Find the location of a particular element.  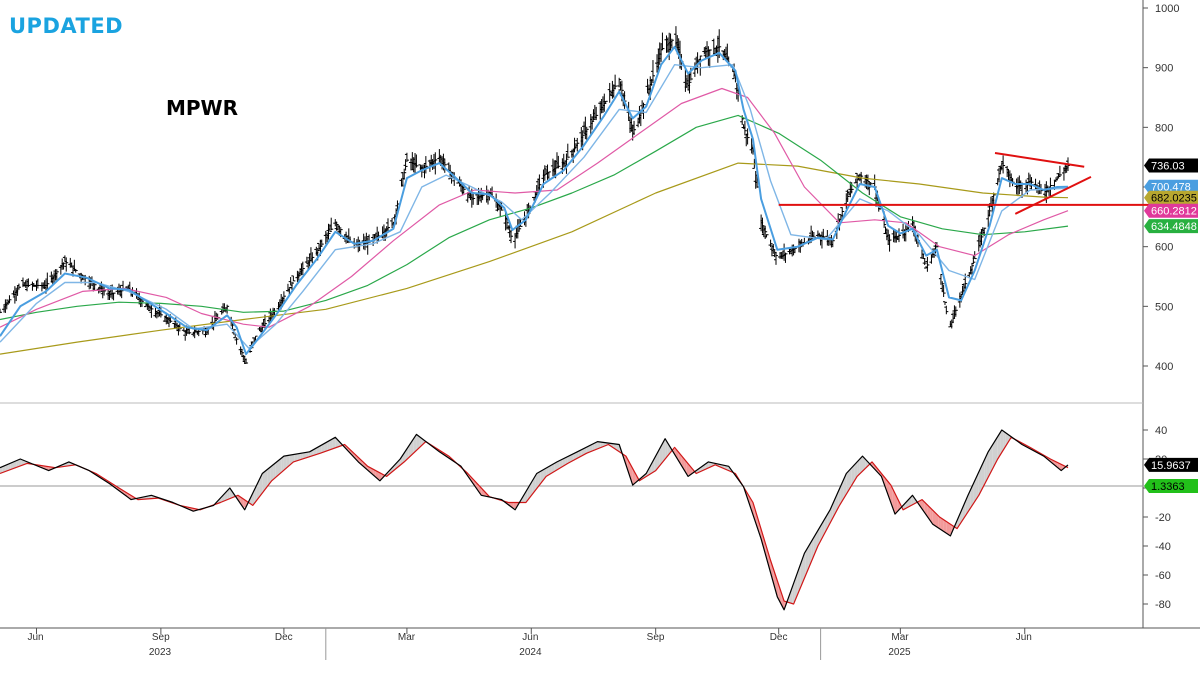

price-badge-ma_200: 682.0235 is located at coordinates (1171, 197).